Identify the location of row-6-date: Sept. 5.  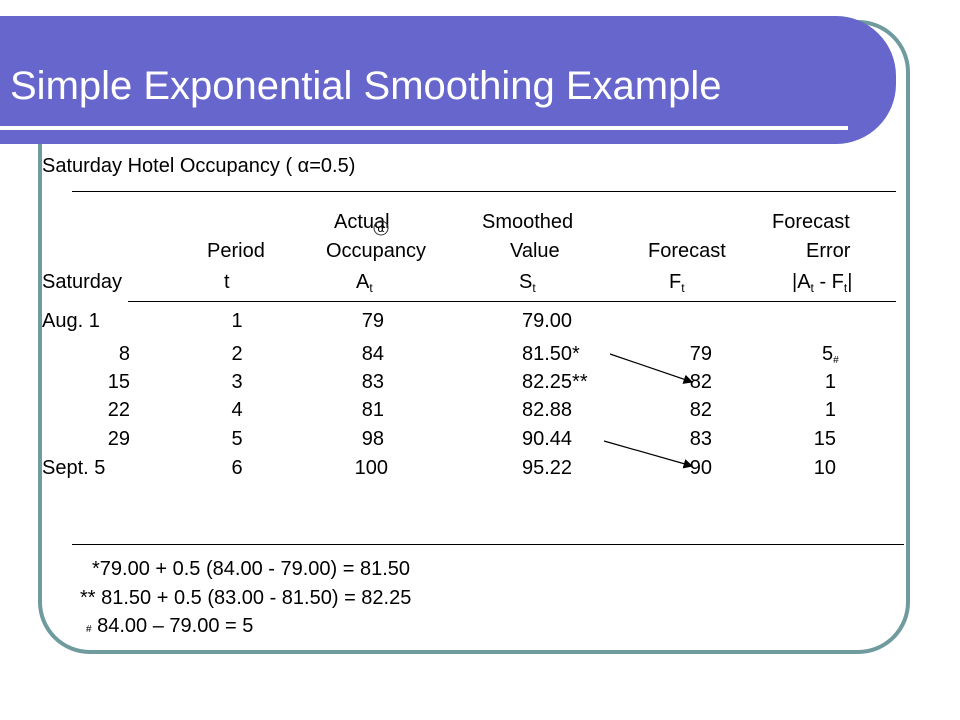
(74, 468).